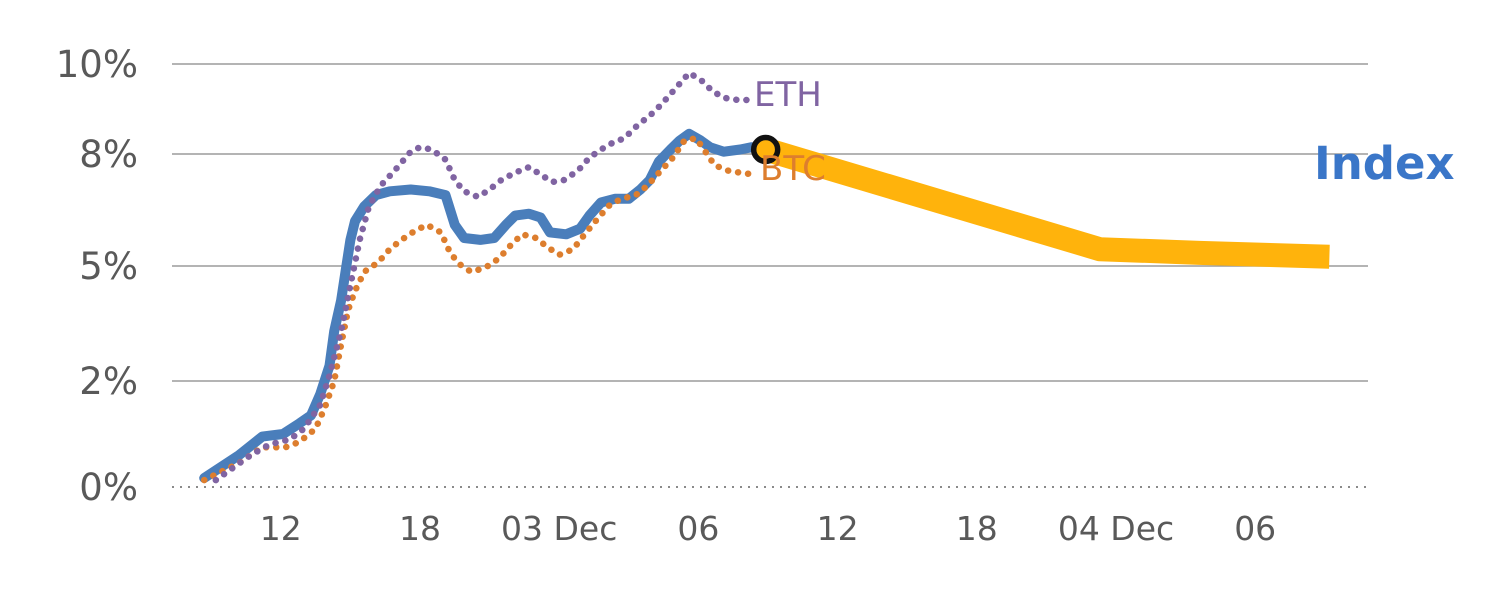 This screenshot has height=600, width=1500. What do you see at coordinates (1116, 528) in the screenshot?
I see `x-tick-label: 04 Dec` at bounding box center [1116, 528].